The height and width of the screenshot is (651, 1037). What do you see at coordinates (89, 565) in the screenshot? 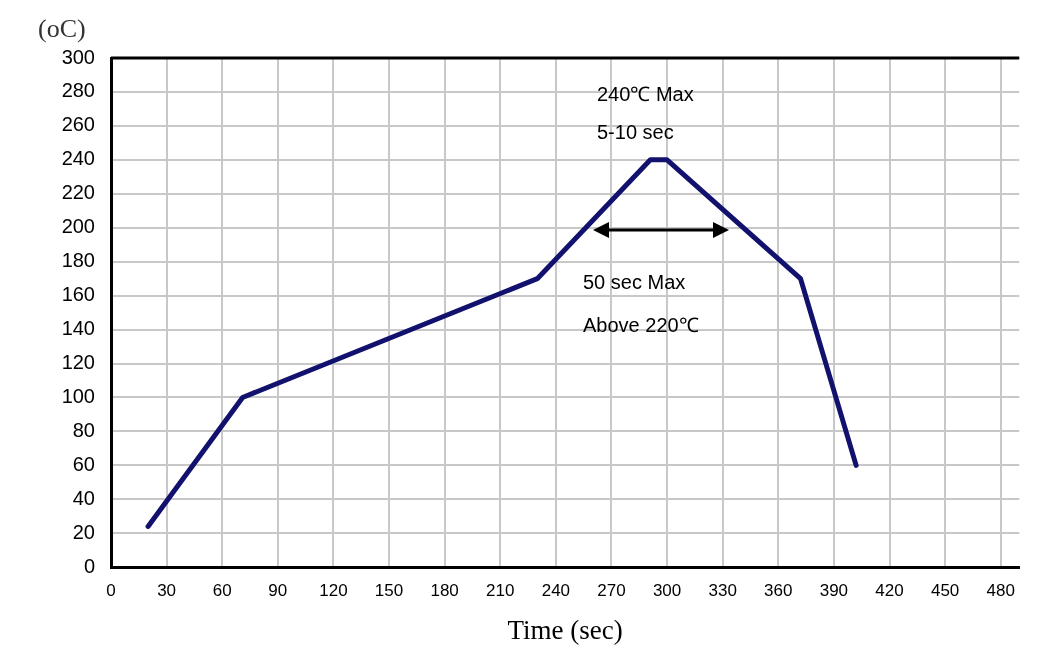
I see `y-tick-label: 0` at bounding box center [89, 565].